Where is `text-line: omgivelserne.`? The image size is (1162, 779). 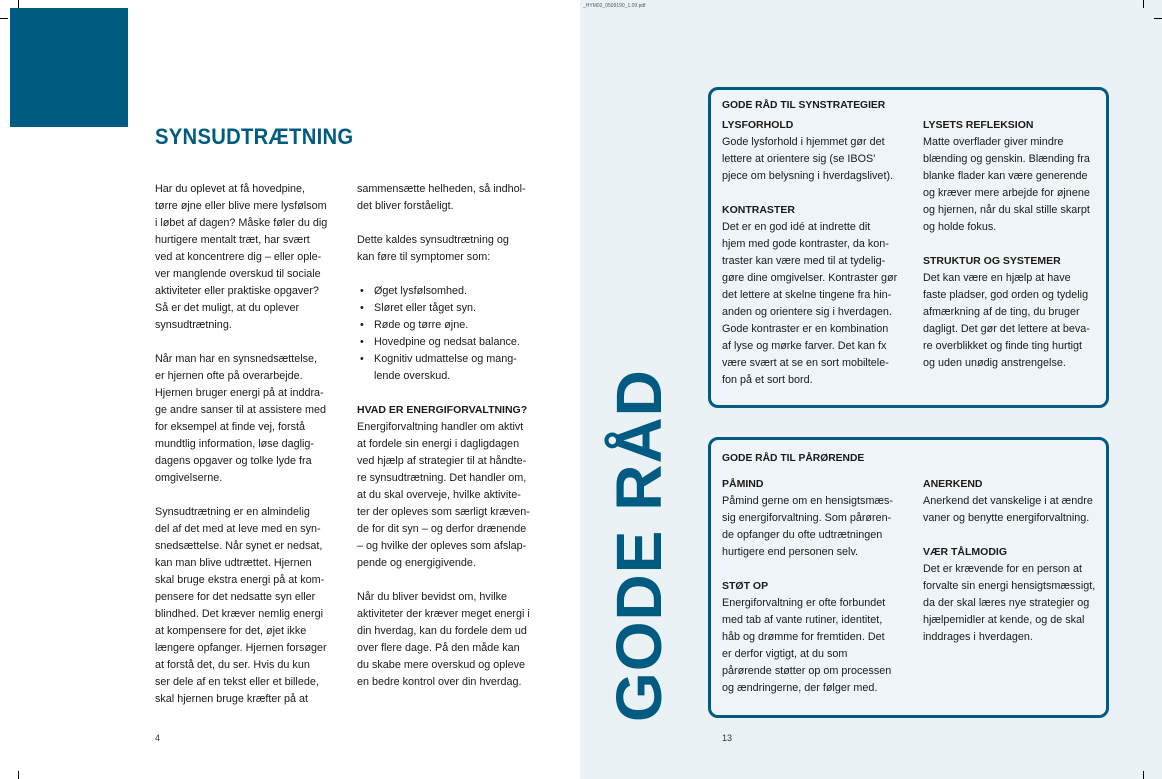 text-line: omgivelserne. is located at coordinates (189, 478).